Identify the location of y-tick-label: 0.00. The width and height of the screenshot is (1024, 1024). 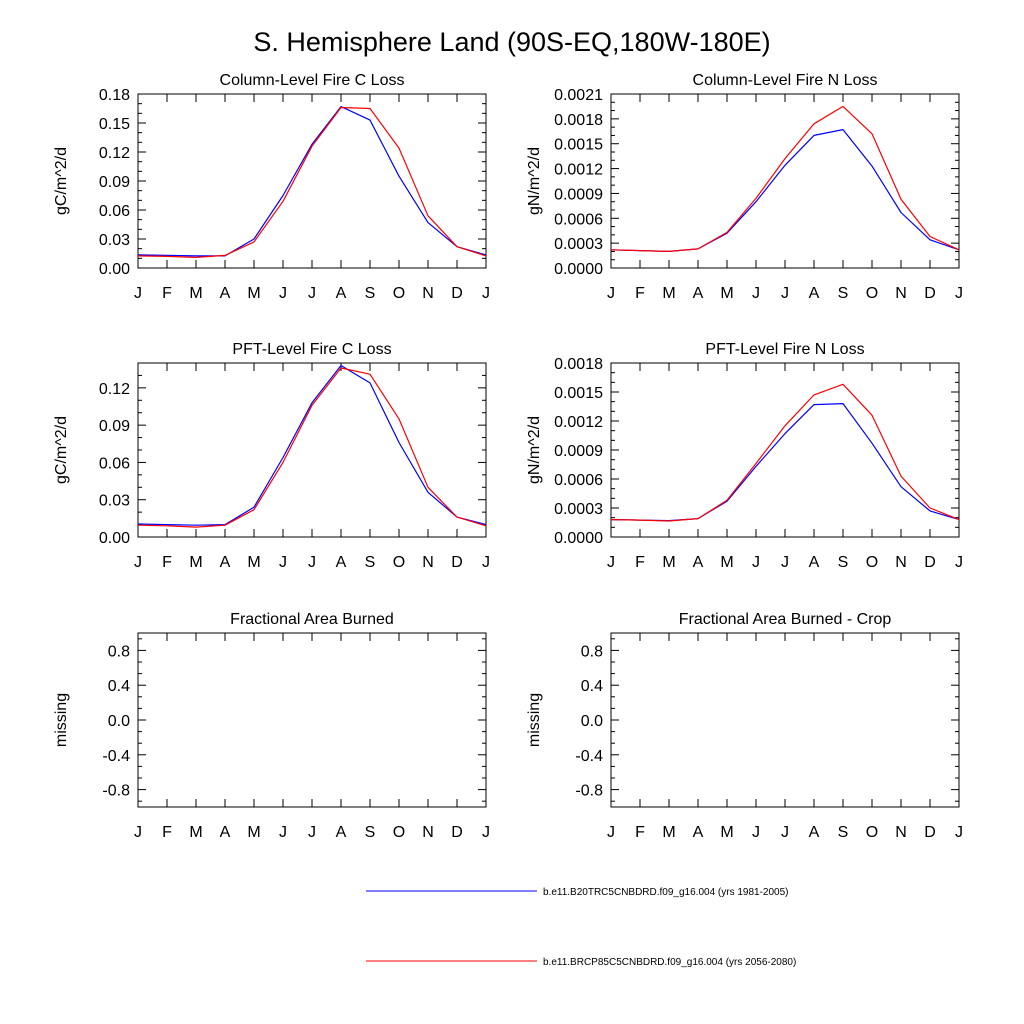
(114, 538).